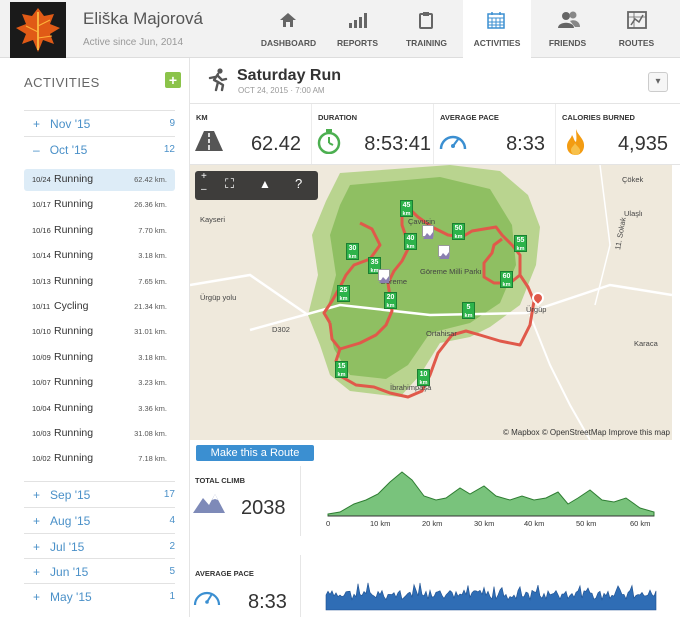 Image resolution: width=680 pixels, height=617 pixels. I want to click on km-marker: 35 km, so click(374, 265).